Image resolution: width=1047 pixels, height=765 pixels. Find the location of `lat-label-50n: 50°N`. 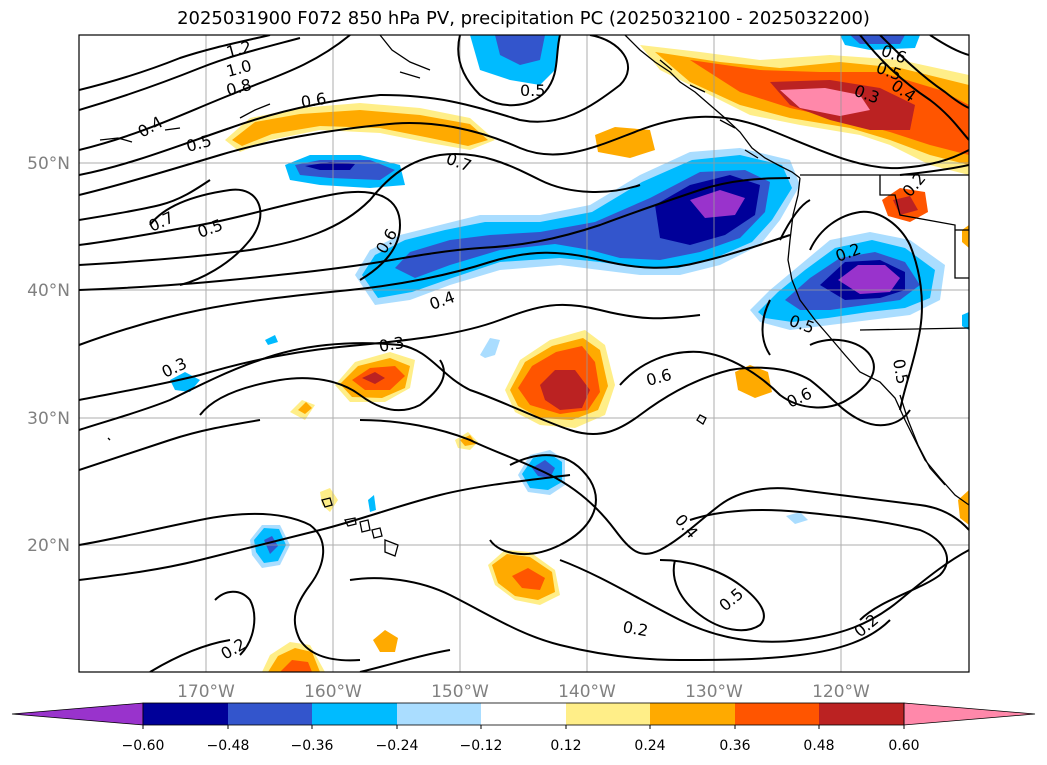

lat-label-50n: 50°N is located at coordinates (48, 164).